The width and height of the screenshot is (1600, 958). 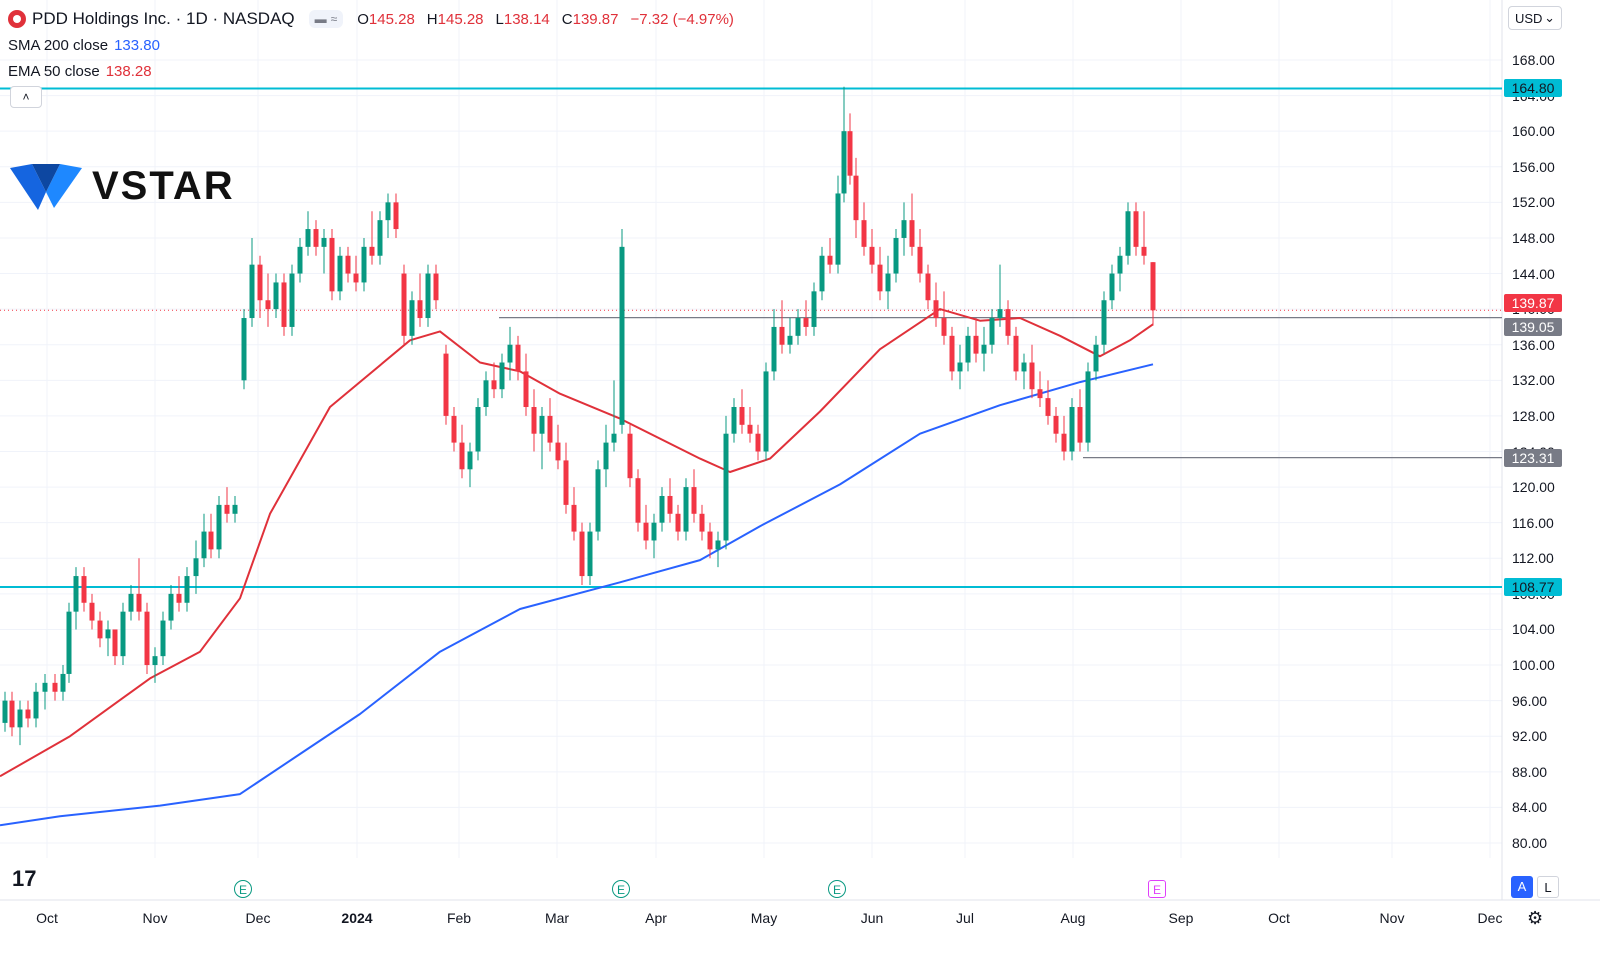 I want to click on currency-select: USD ⌄, so click(x=1535, y=18).